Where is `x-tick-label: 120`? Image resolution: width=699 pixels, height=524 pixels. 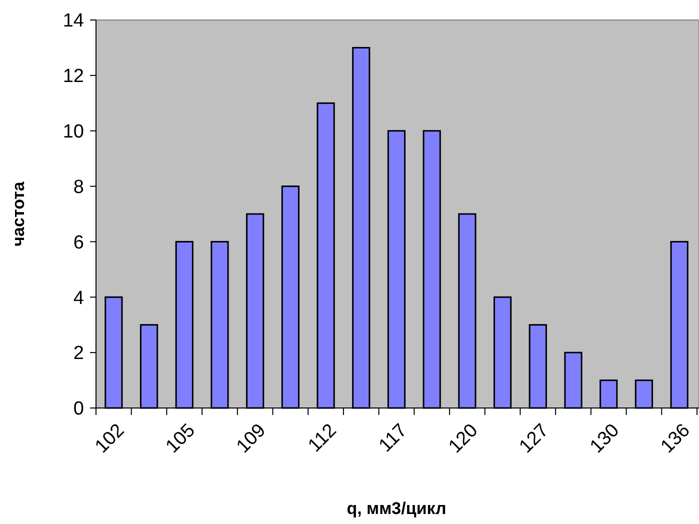 x-tick-label: 120 is located at coordinates (463, 439).